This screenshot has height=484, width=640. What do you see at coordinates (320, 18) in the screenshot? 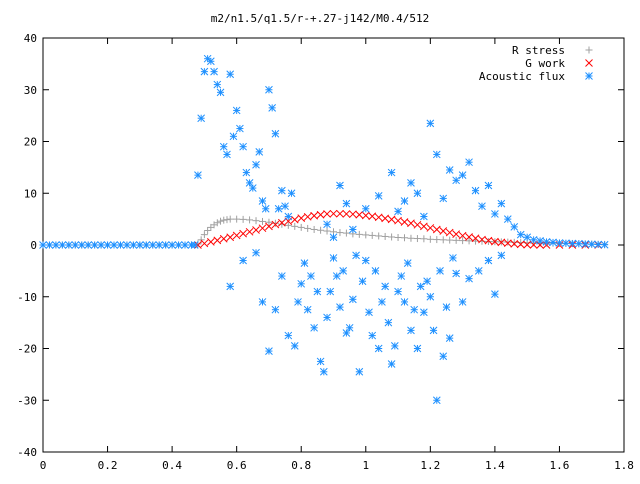
I see `chart-title: m2/n1.5/q1.5/r-+.27-j142/M0.4/512` at bounding box center [320, 18].